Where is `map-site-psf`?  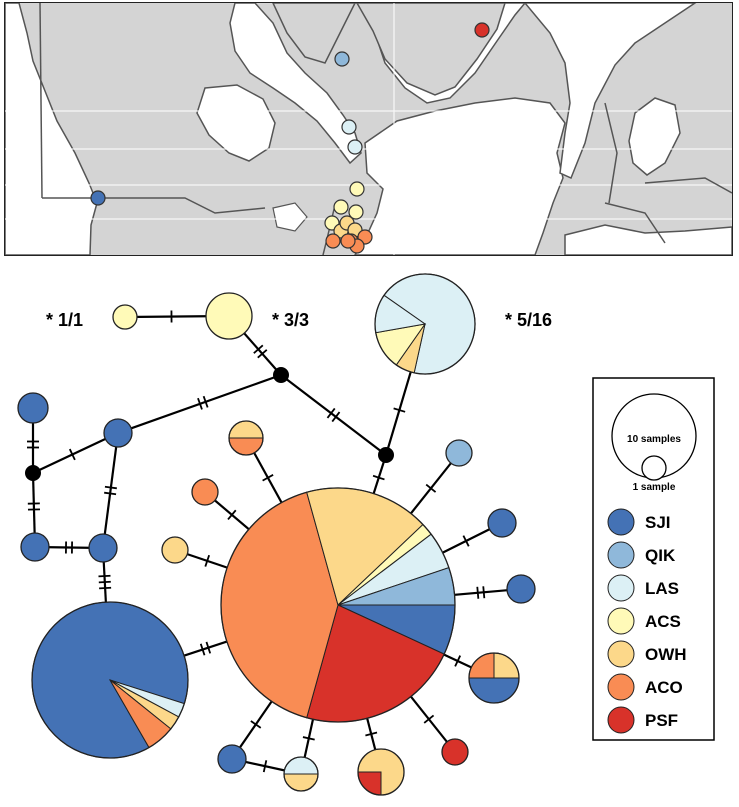 map-site-psf is located at coordinates (482, 30).